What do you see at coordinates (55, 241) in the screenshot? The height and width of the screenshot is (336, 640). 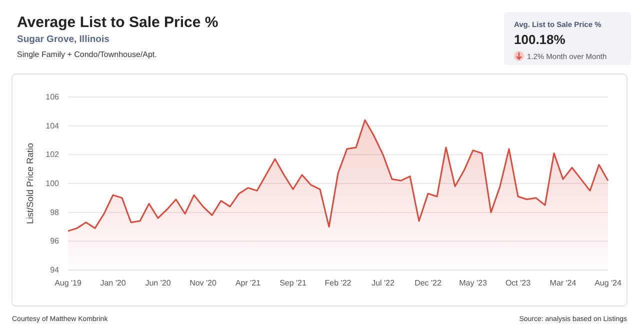 I see `y-tick-label: 96` at bounding box center [55, 241].